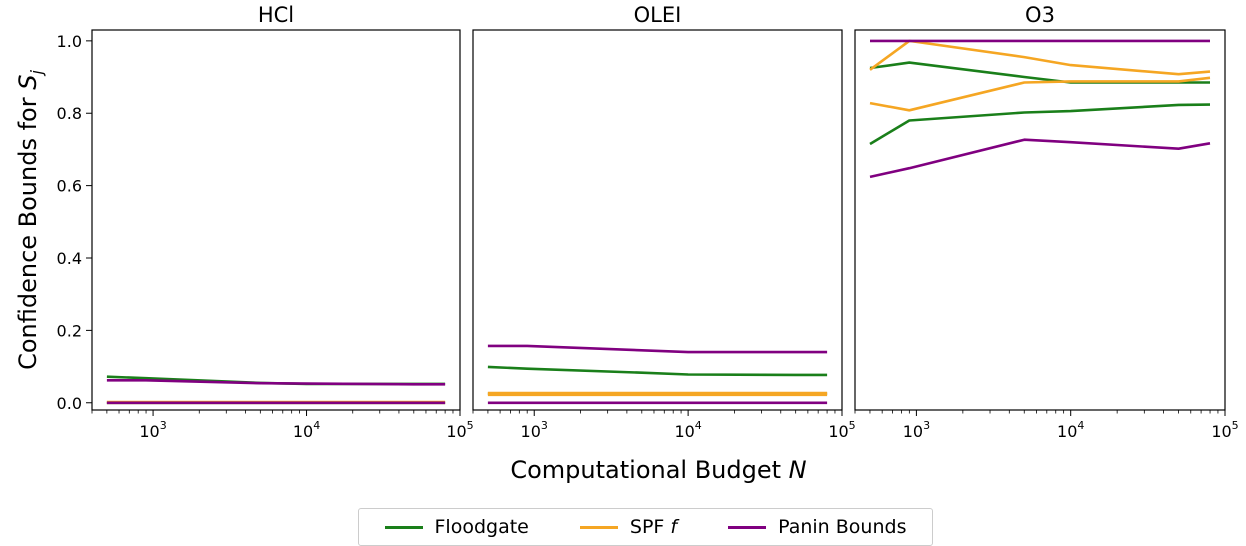 This screenshot has height=546, width=1246. Describe the element at coordinates (69, 258) in the screenshot. I see `y-tick-label-2: 0.4` at that location.